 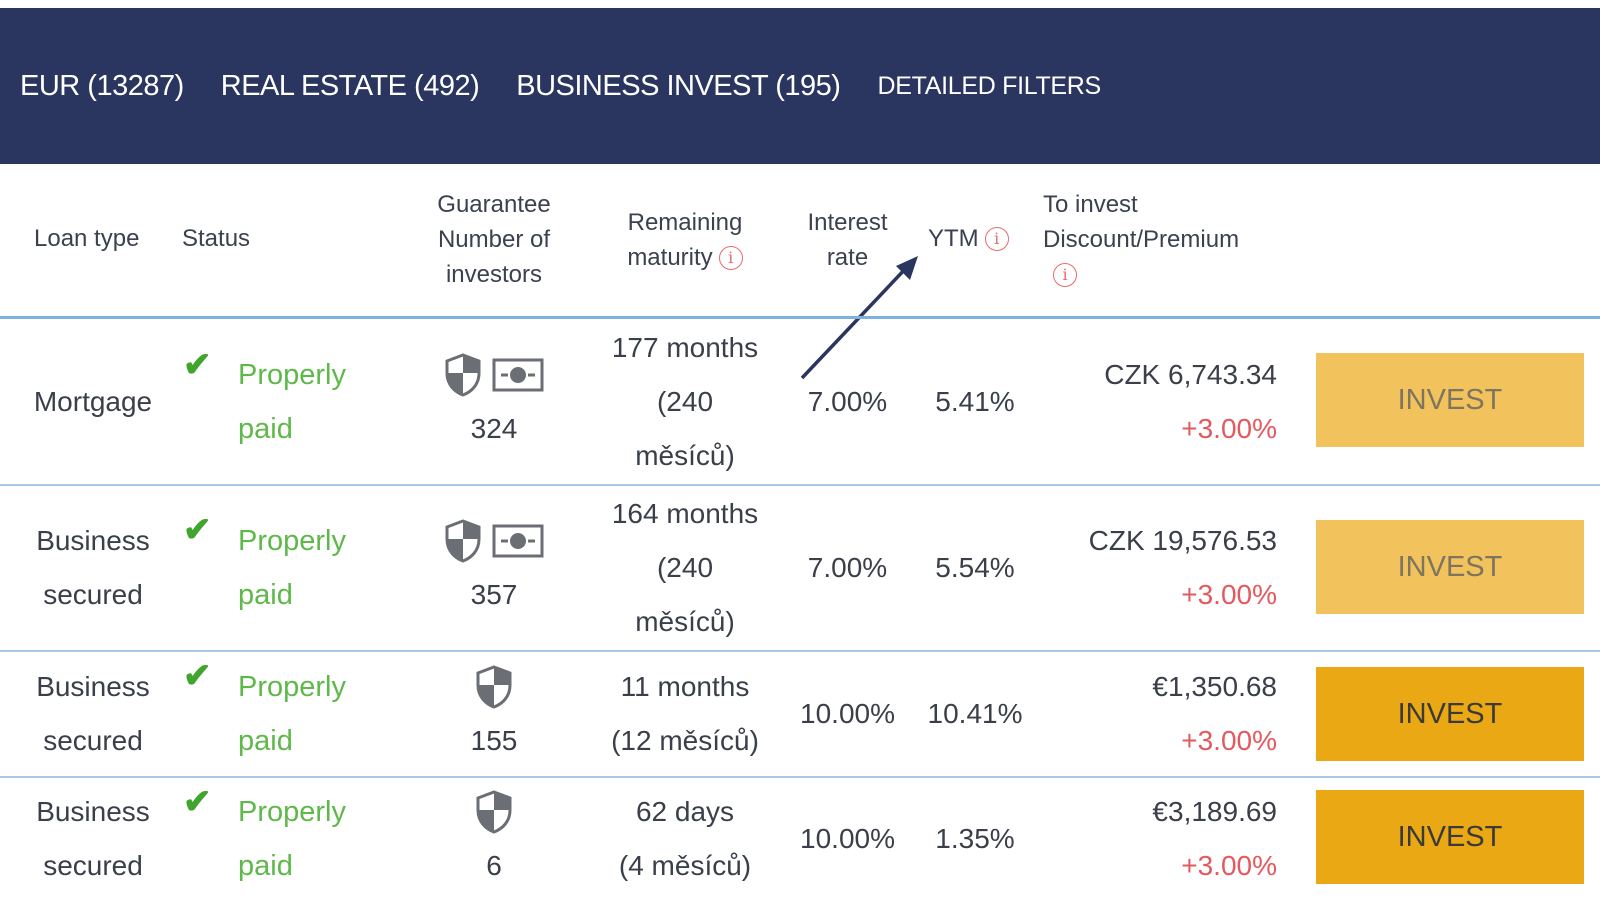 I want to click on header-guarantee: Guarantee Number of investors, so click(x=494, y=239).